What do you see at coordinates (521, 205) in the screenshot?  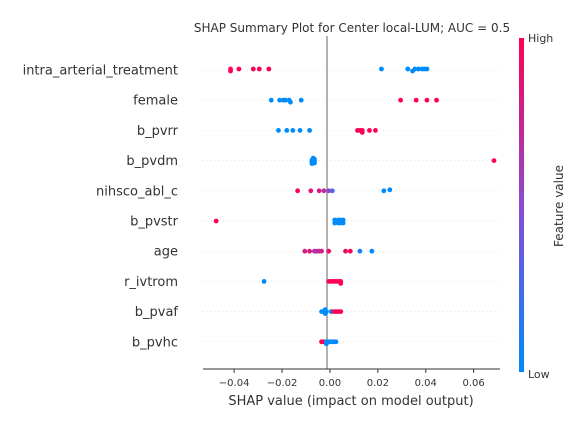 I see `colorbar` at bounding box center [521, 205].